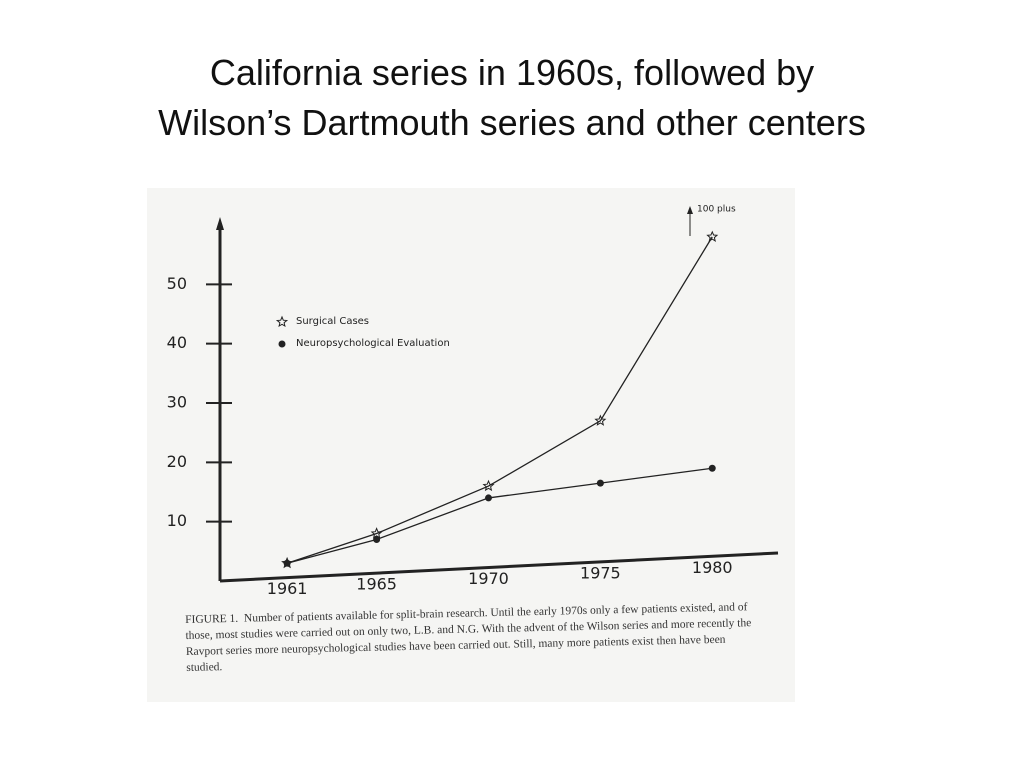  What do you see at coordinates (332, 321) in the screenshot?
I see `legend-label: Surgical Cases` at bounding box center [332, 321].